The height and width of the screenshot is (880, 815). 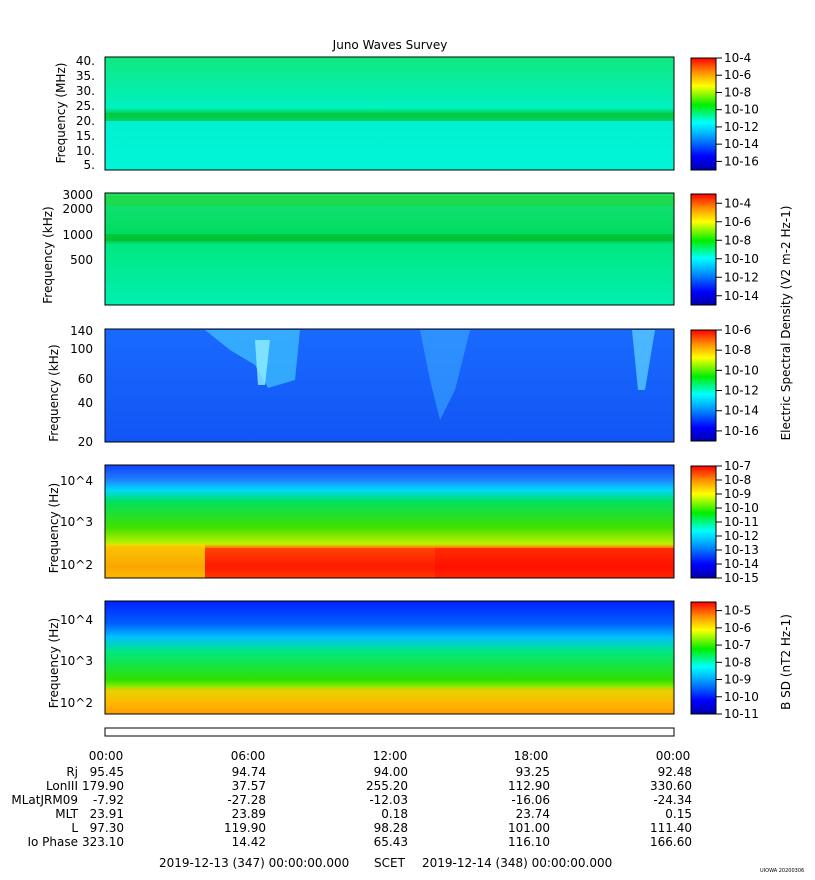 I want to click on ephemeris-value: 23.89, so click(x=249, y=814).